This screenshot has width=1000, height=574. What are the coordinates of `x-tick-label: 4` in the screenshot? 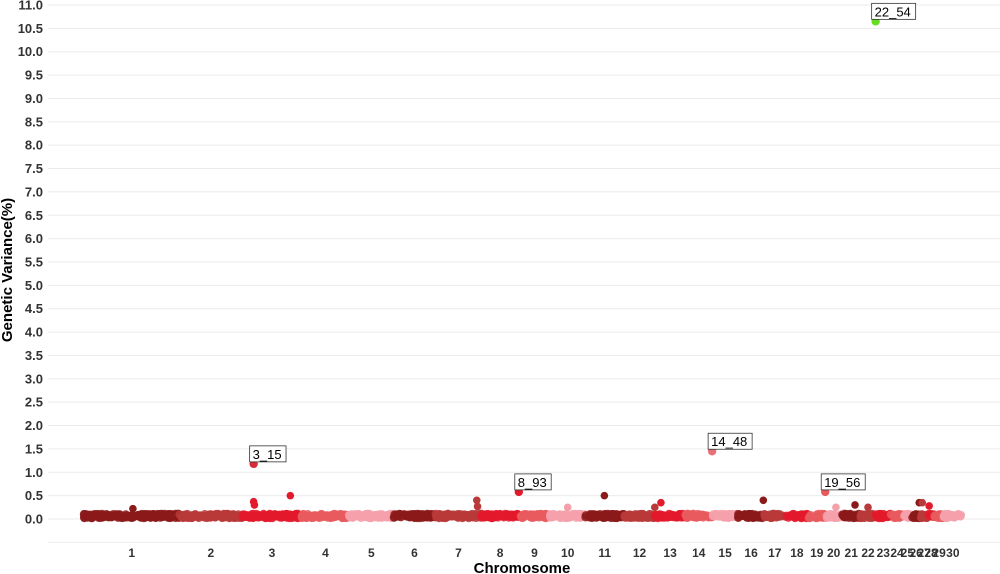 It's located at (325, 553).